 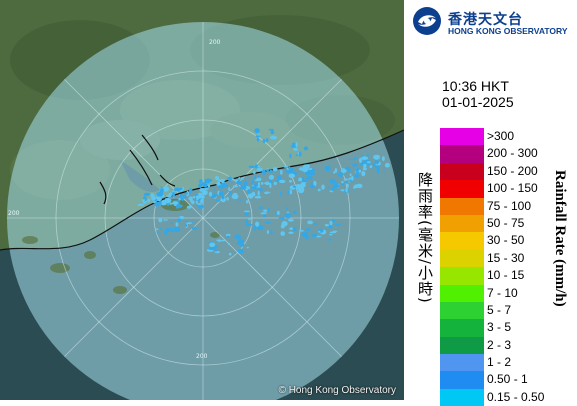 What do you see at coordinates (505, 363) in the screenshot?
I see `legend-item: 1 - 2` at bounding box center [505, 363].